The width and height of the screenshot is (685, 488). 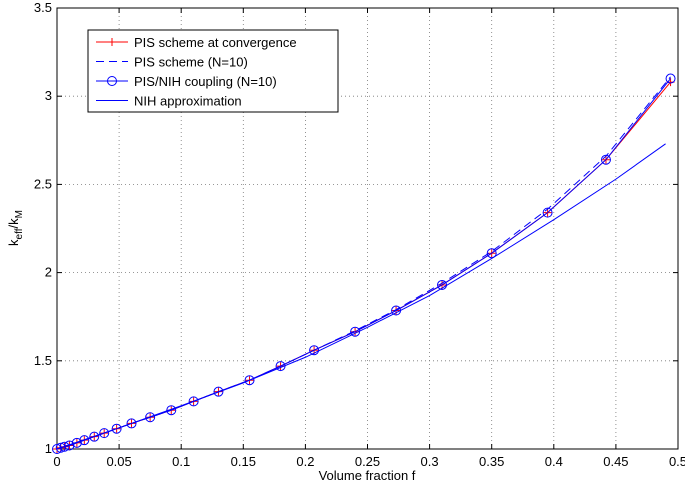 I want to click on x-tick-label: 0.25, so click(x=367, y=461).